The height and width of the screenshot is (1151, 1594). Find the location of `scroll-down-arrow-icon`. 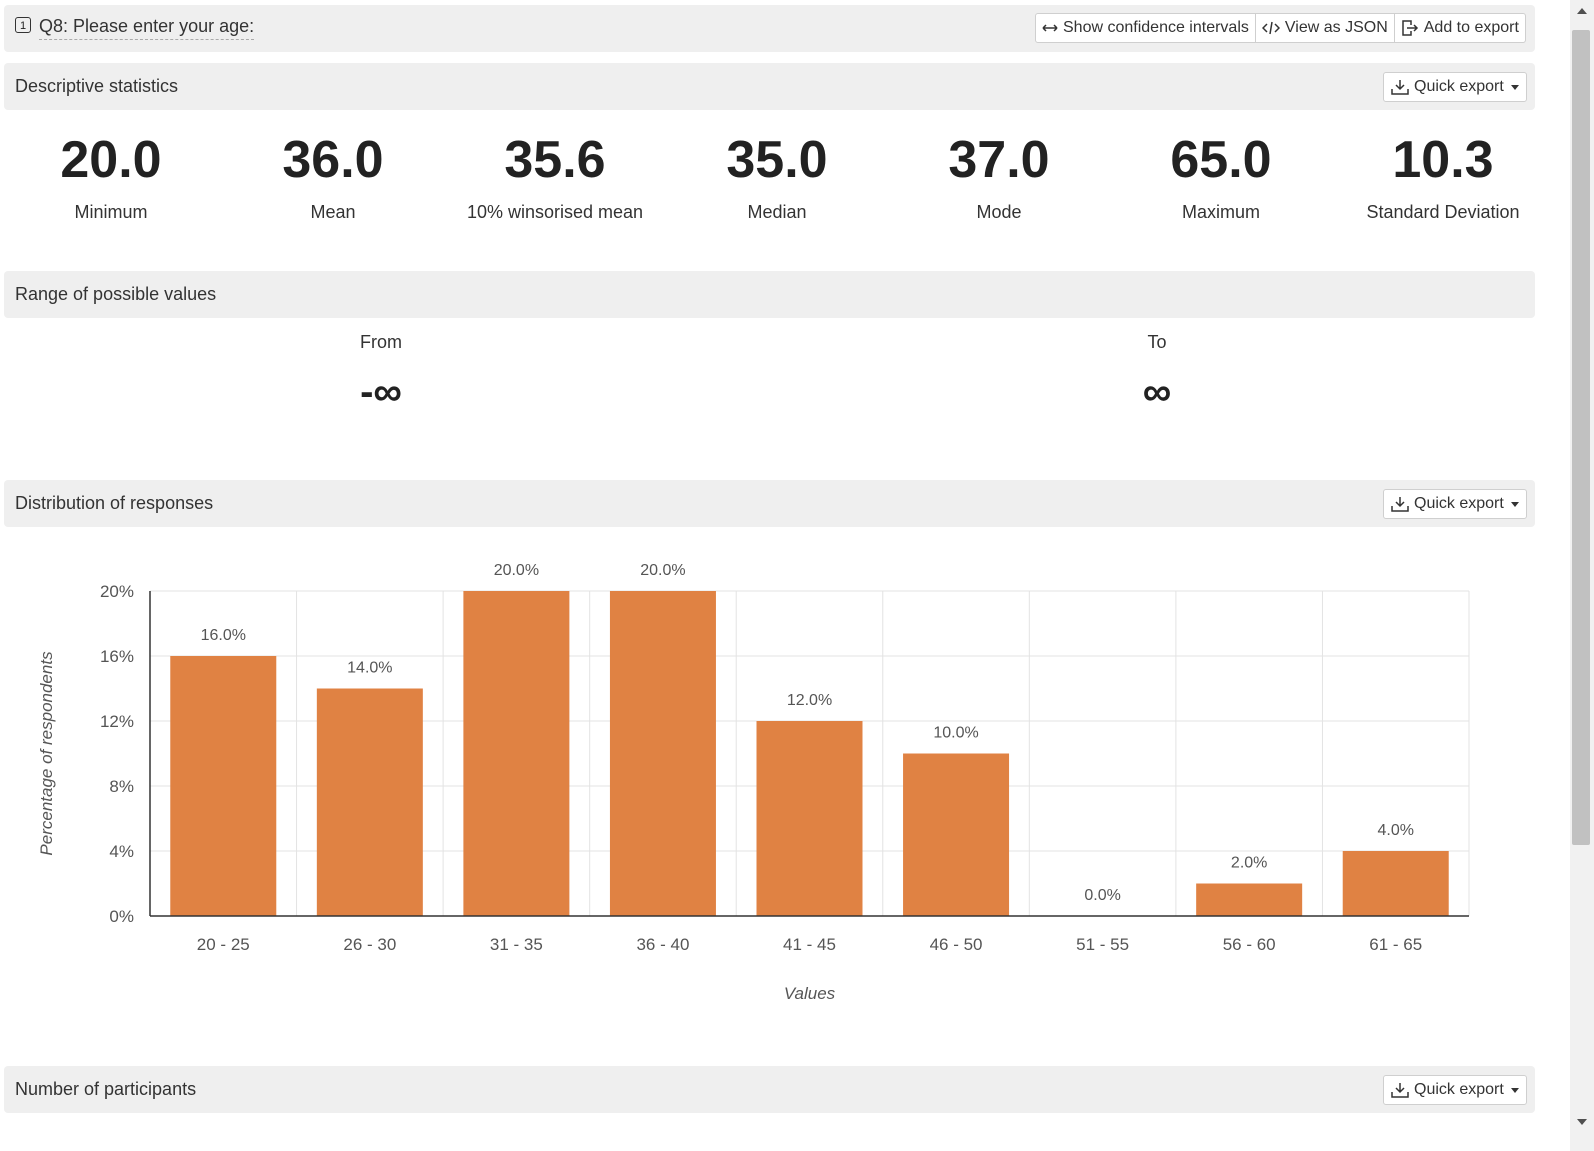

scroll-down-arrow-icon is located at coordinates (1582, 1122).